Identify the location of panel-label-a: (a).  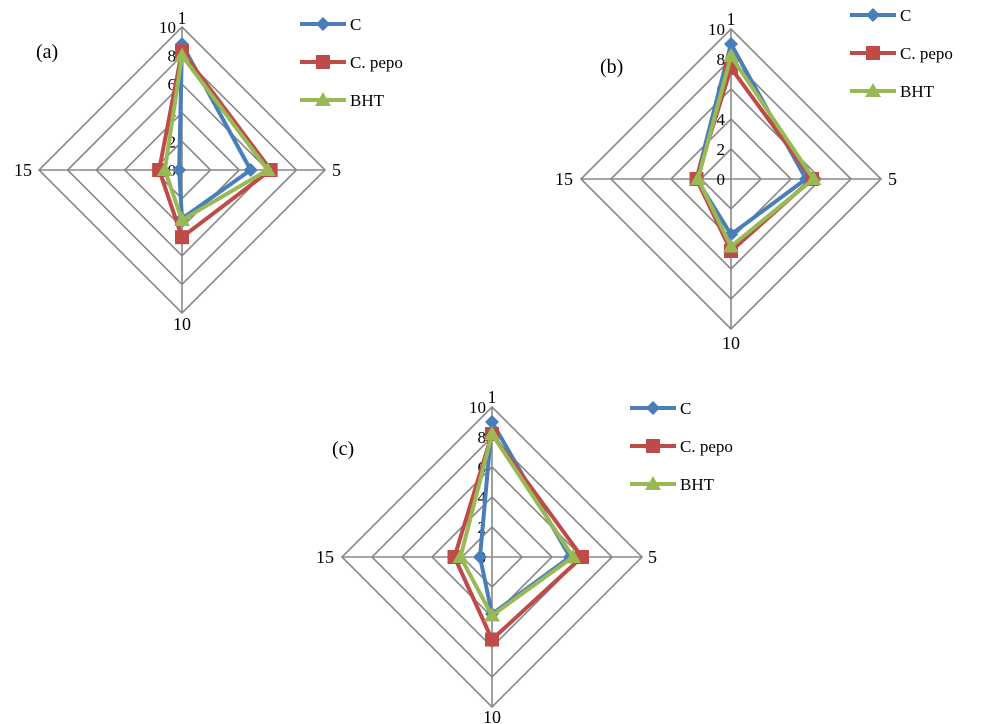
(47, 52).